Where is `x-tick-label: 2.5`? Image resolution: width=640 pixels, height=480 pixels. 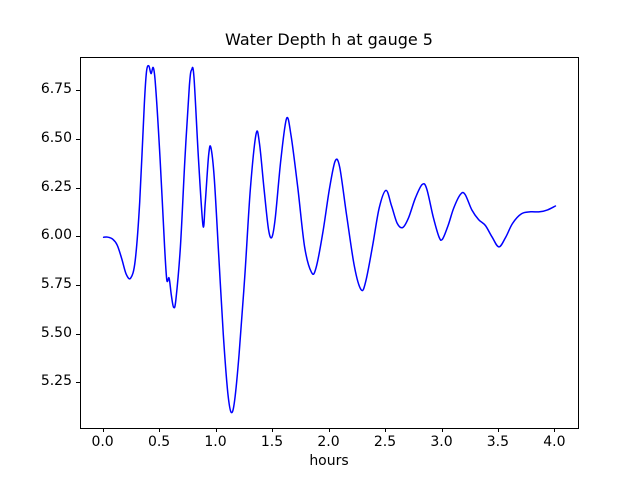 x-tick-label: 2.5 is located at coordinates (385, 442).